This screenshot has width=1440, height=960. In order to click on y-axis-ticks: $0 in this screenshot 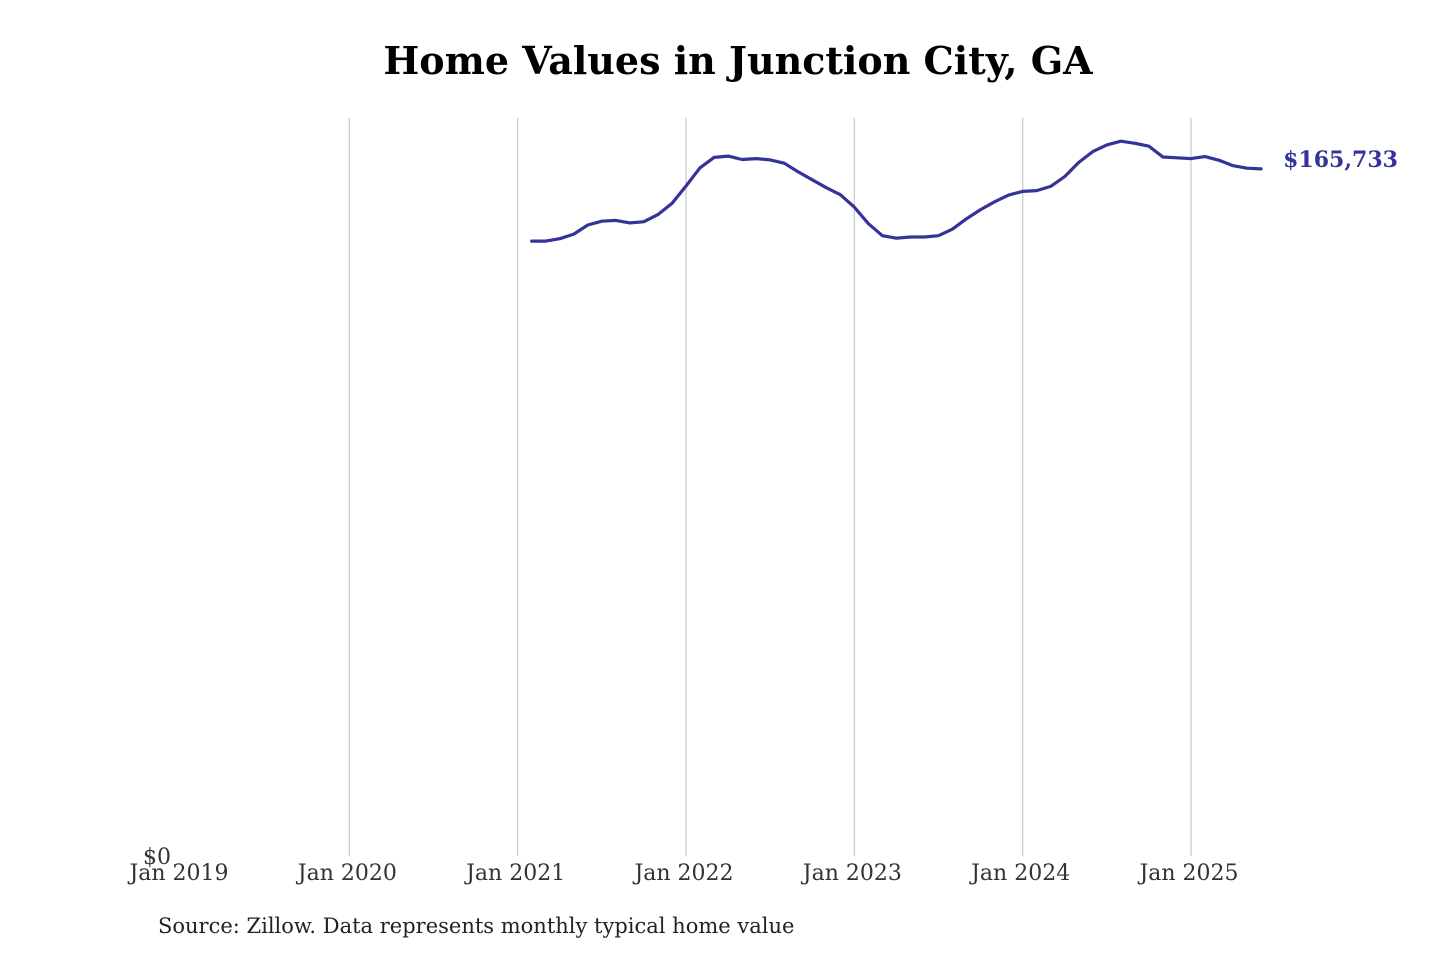, I will do `click(157, 857)`.